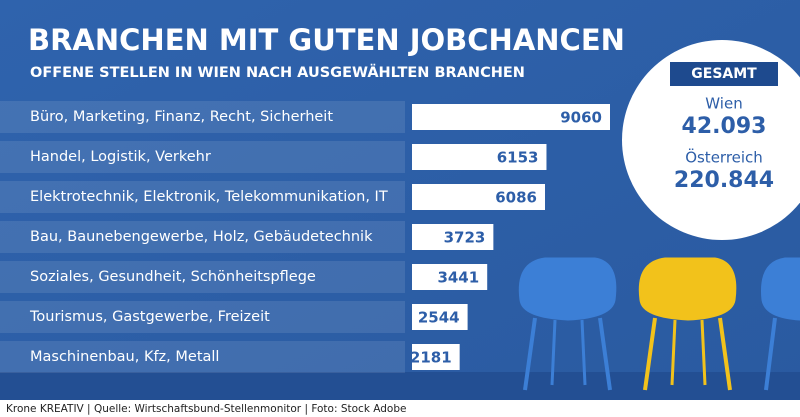 The width and height of the screenshot is (800, 417). Describe the element at coordinates (723, 104) in the screenshot. I see `total-name: Wien` at that location.